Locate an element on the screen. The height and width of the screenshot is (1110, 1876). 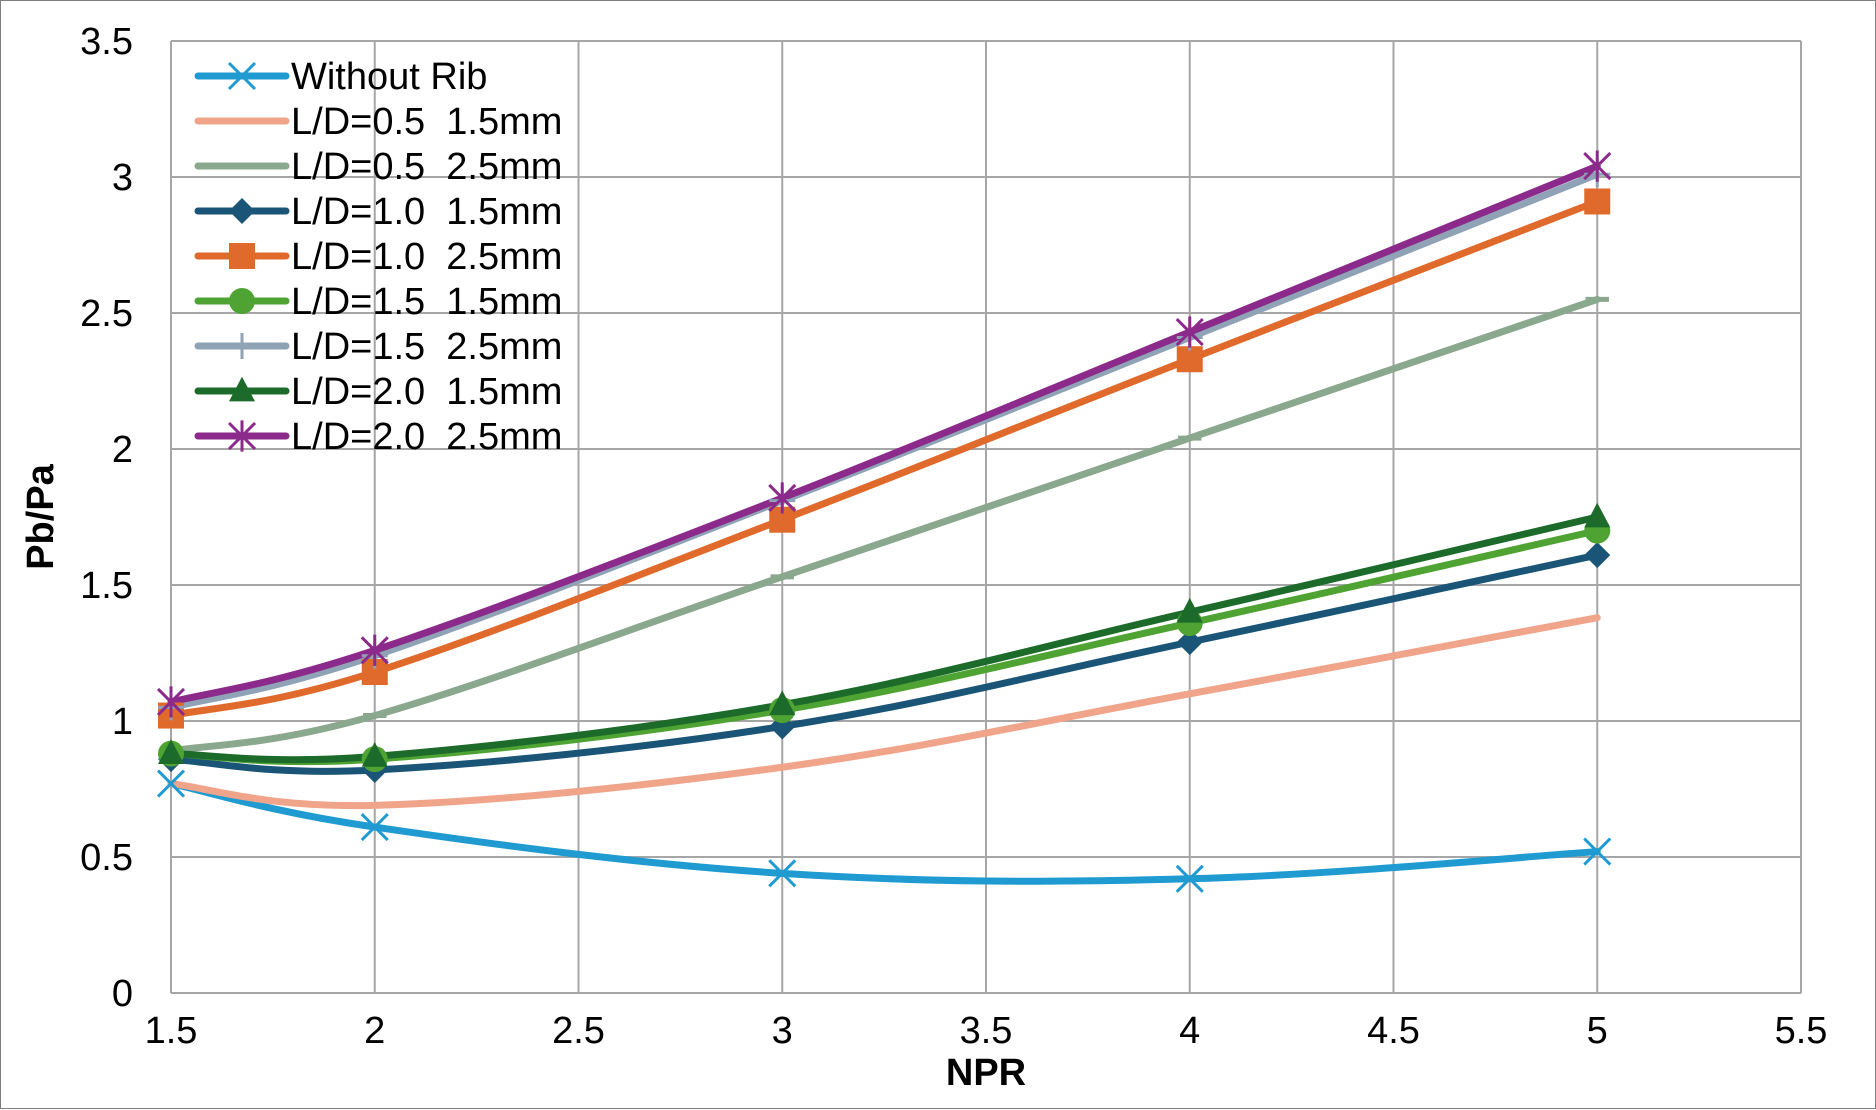
x-axis-title: NPR is located at coordinates (986, 1073).